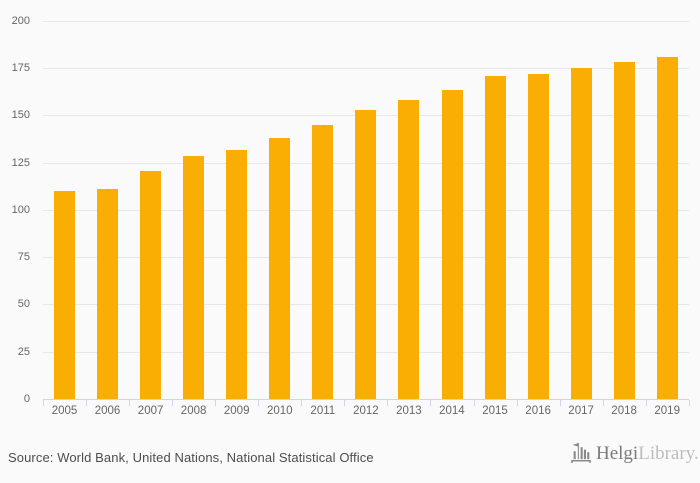  What do you see at coordinates (108, 294) in the screenshot?
I see `bar-2006` at bounding box center [108, 294].